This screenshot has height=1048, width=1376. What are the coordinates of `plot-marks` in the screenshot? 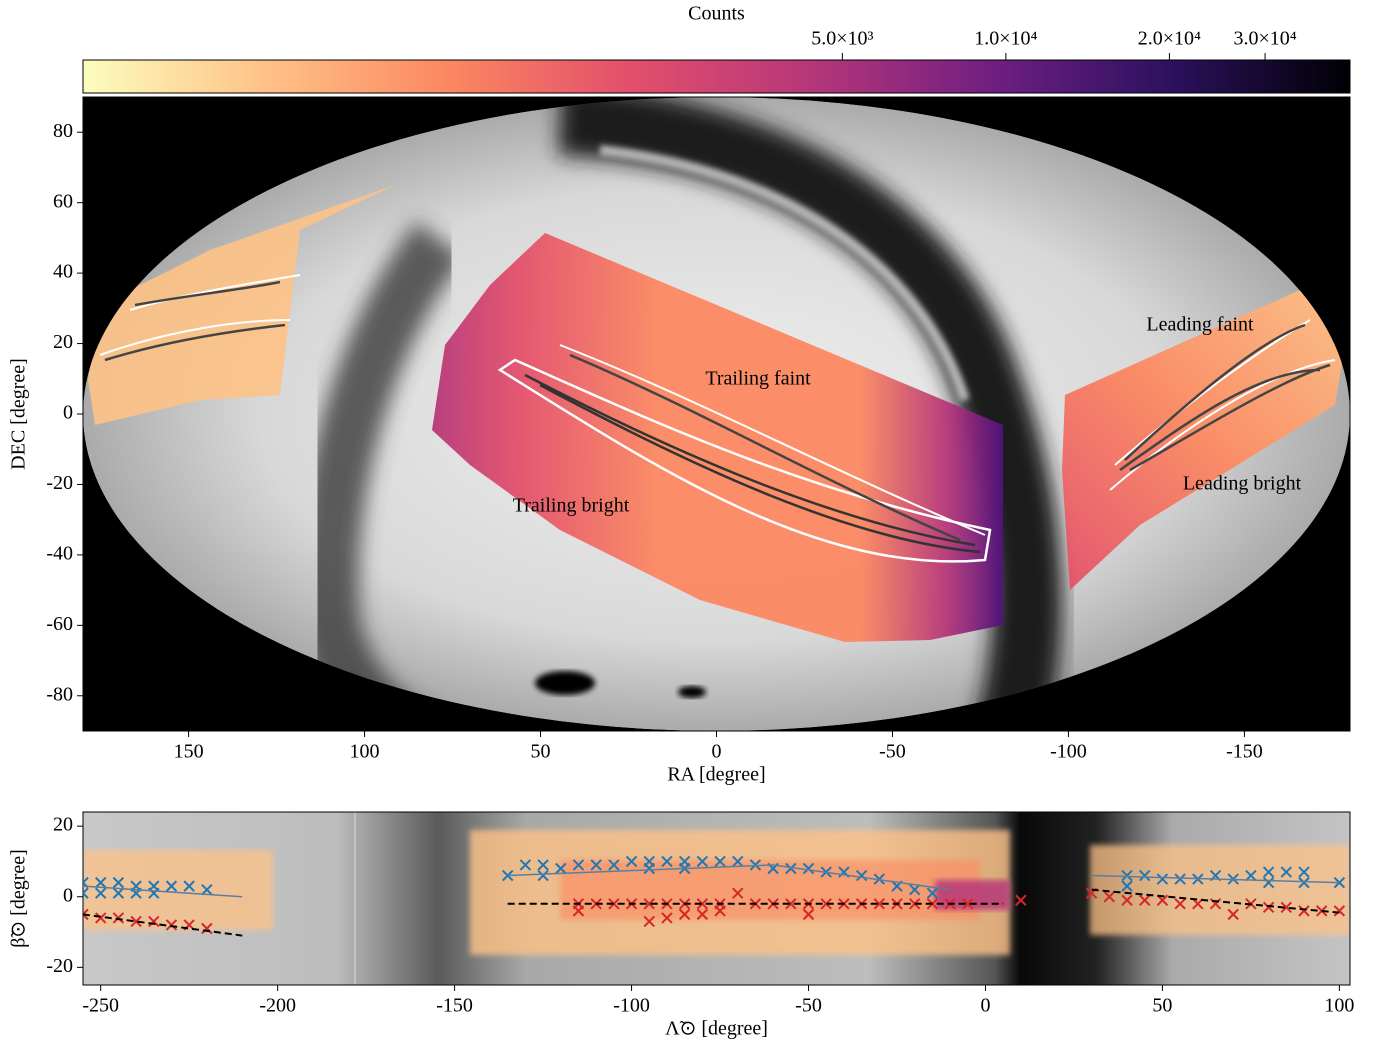 It's located at (714, 896).